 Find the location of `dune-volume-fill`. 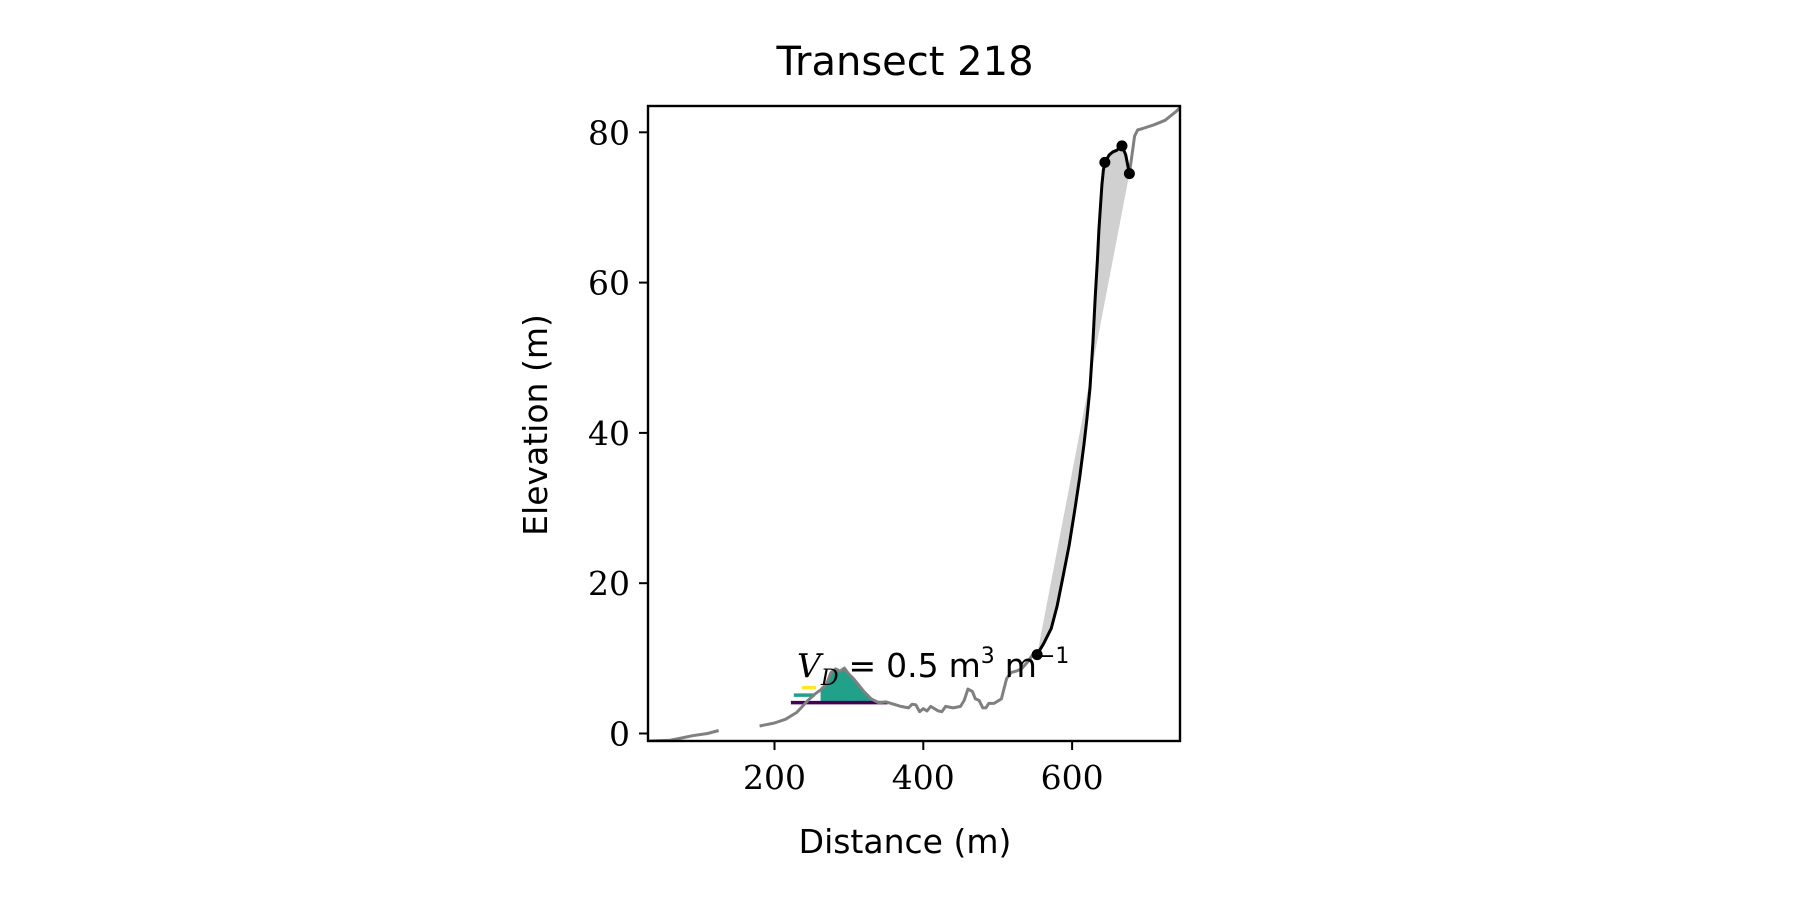

dune-volume-fill is located at coordinates (853, 685).